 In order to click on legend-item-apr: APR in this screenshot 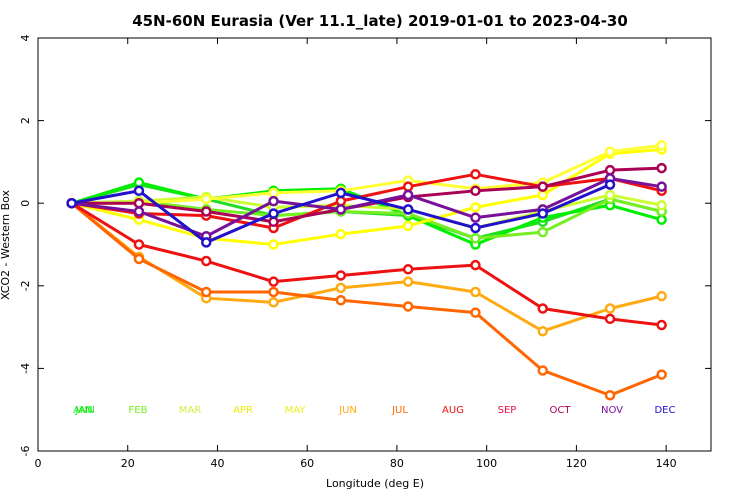, I will do `click(243, 410)`.